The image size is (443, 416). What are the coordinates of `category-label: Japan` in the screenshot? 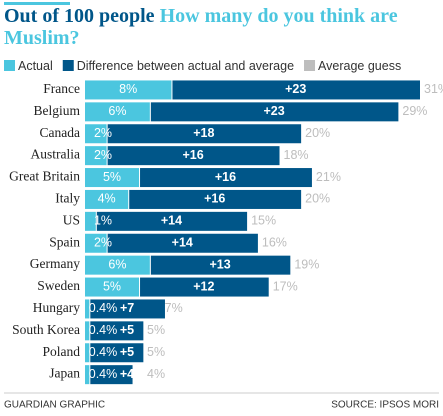 It's located at (64, 373).